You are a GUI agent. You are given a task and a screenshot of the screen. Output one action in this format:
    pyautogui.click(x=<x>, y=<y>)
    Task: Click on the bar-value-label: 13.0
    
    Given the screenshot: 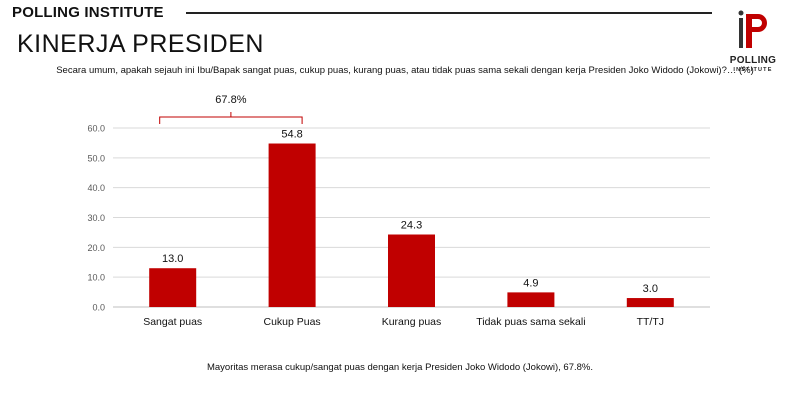 What is the action you would take?
    pyautogui.click(x=172, y=259)
    